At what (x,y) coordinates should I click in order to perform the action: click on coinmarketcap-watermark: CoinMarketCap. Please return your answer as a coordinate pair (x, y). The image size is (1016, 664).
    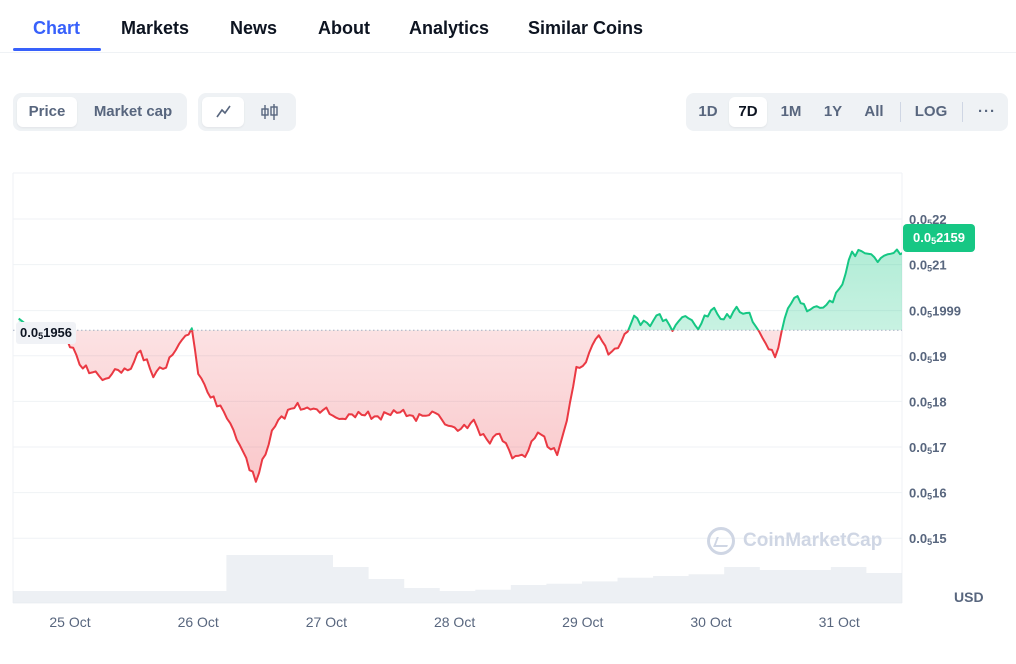
    Looking at the image, I should click on (794, 541).